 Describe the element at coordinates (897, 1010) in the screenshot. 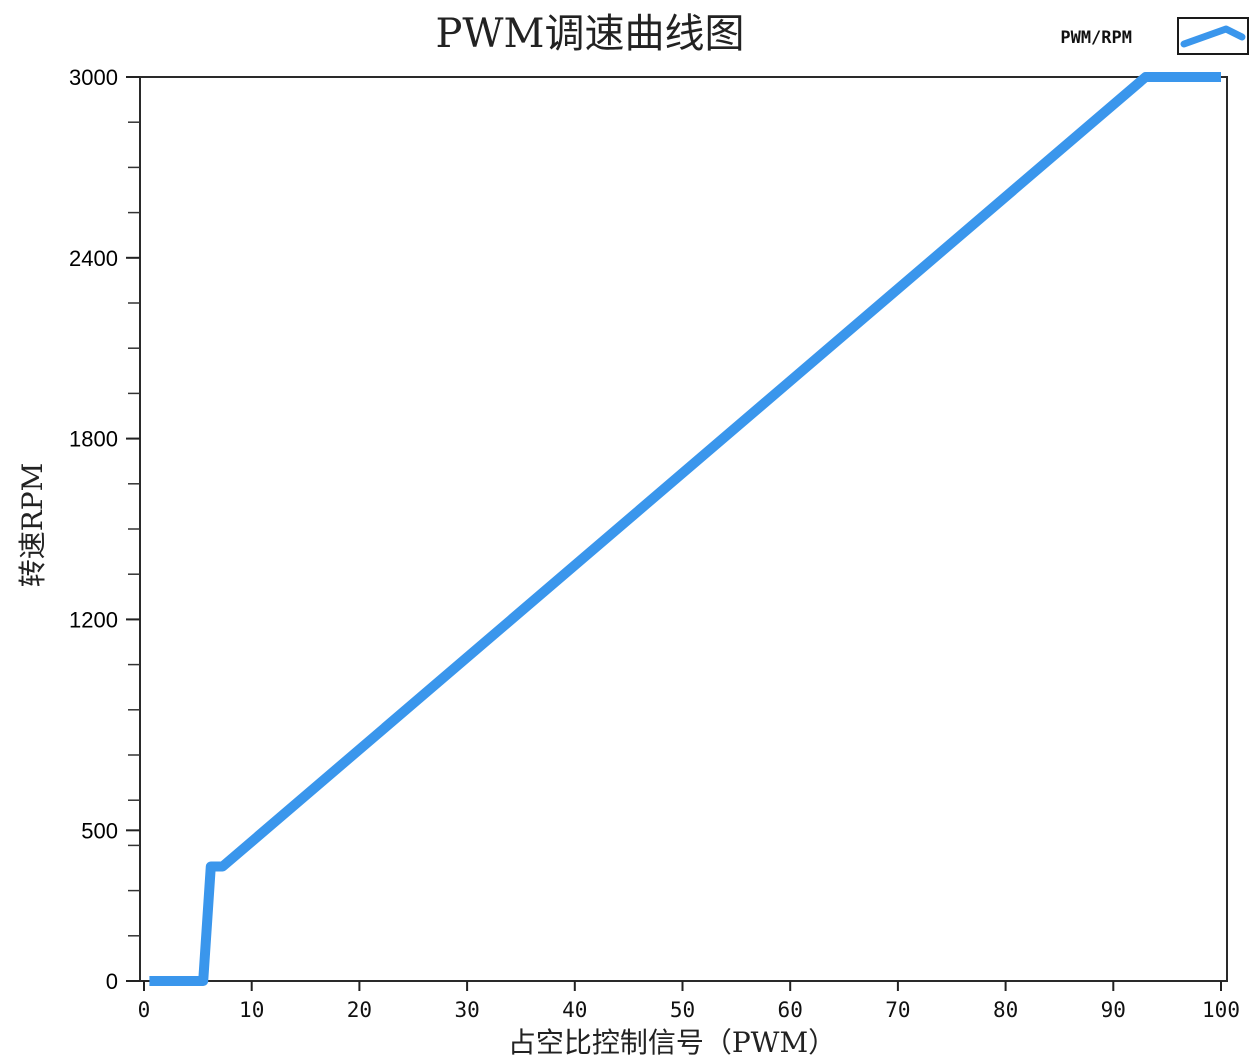

I see `x-tick-label: 70` at that location.